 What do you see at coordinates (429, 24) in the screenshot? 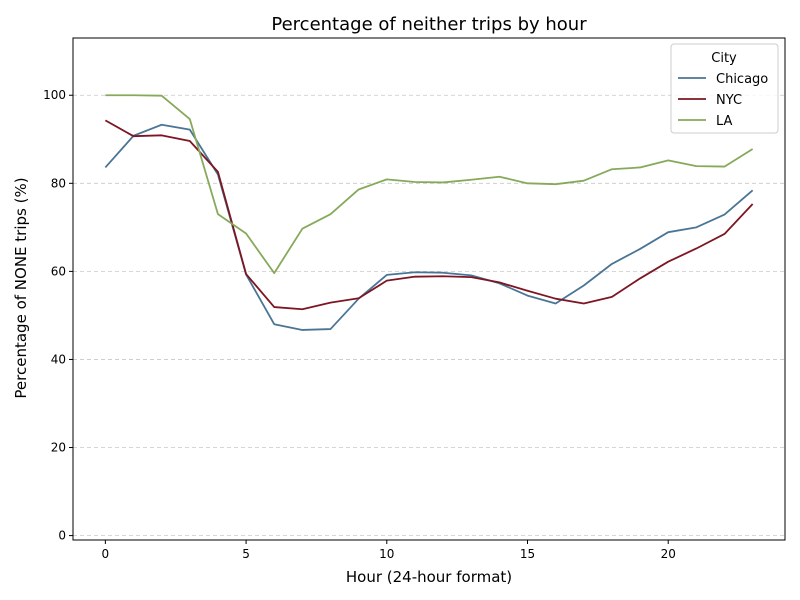
I see `chart-title: Percentage of neither trips by hour` at bounding box center [429, 24].